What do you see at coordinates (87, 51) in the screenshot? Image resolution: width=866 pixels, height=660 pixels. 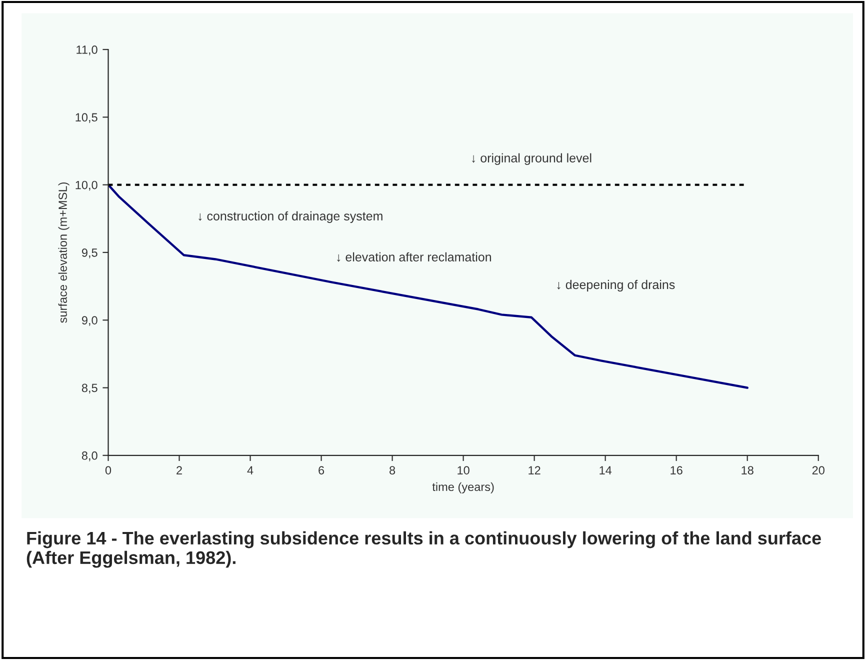 I see `y-tick-label: 11,0` at bounding box center [87, 51].